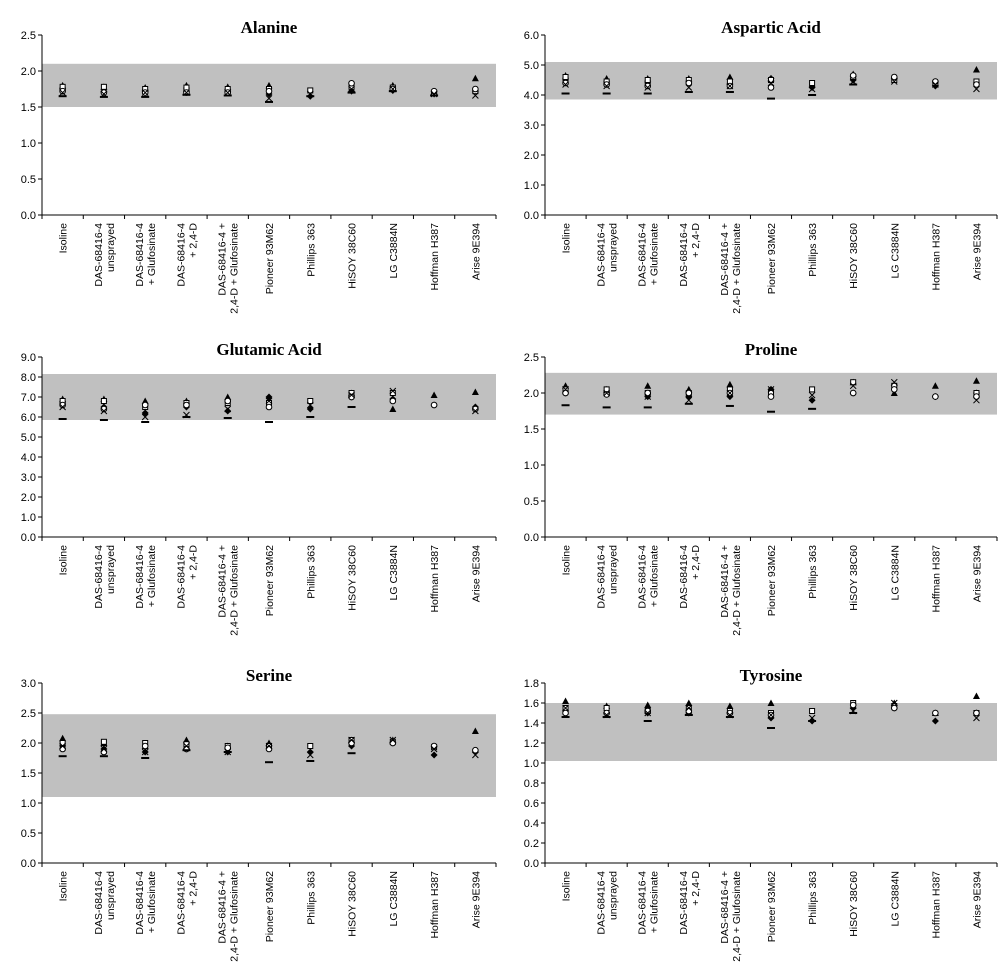 This screenshot has width=1008, height=980. What do you see at coordinates (531, 844) in the screenshot?
I see `y-tick-label: 0.2` at bounding box center [531, 844].